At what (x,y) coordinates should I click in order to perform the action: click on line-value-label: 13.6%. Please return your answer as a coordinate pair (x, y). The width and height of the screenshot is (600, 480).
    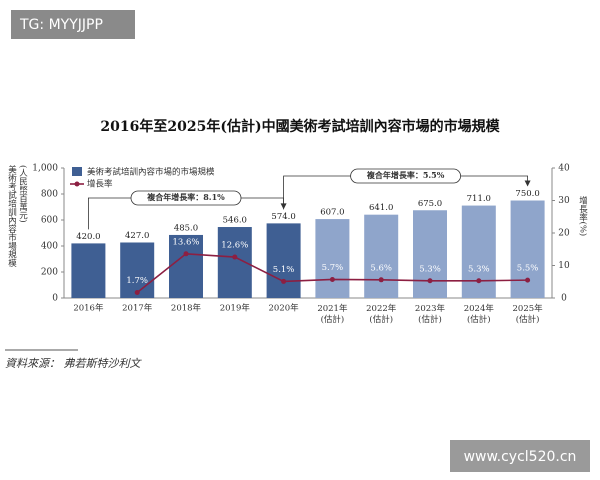
    Looking at the image, I should click on (185, 242).